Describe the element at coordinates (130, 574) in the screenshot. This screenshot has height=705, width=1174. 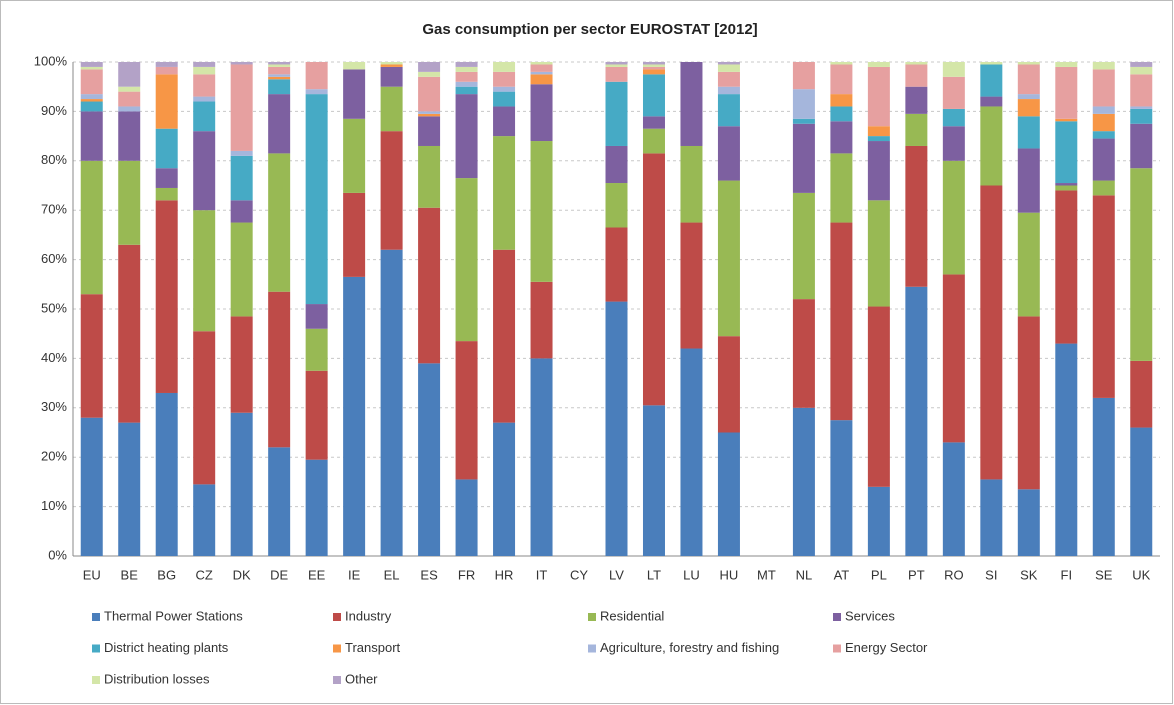
I see `x-tick-label: BE` at that location.